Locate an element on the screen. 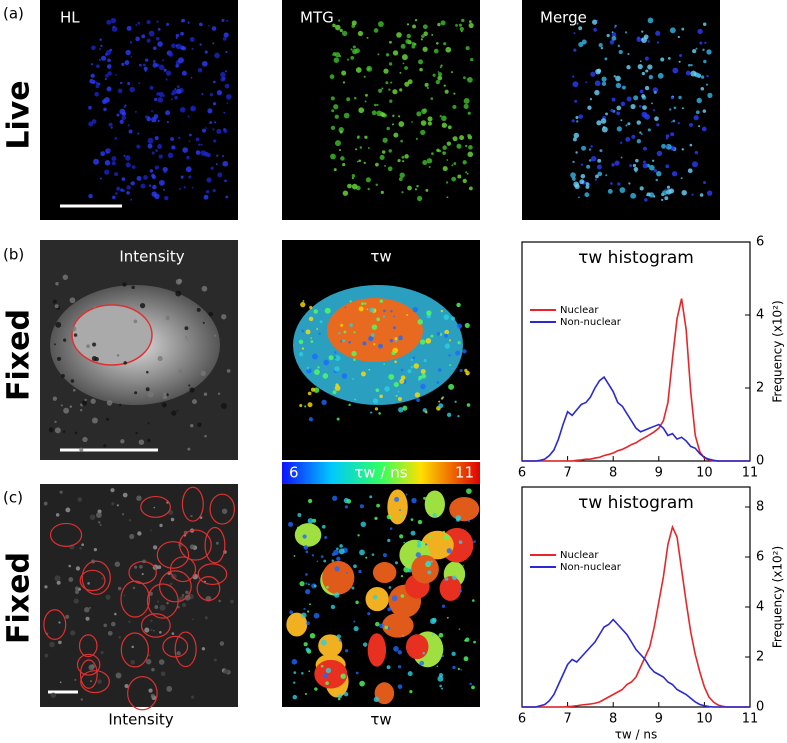 Image resolution: width=787 pixels, height=743 pixels. x-tick-label: 9 is located at coordinates (659, 473).